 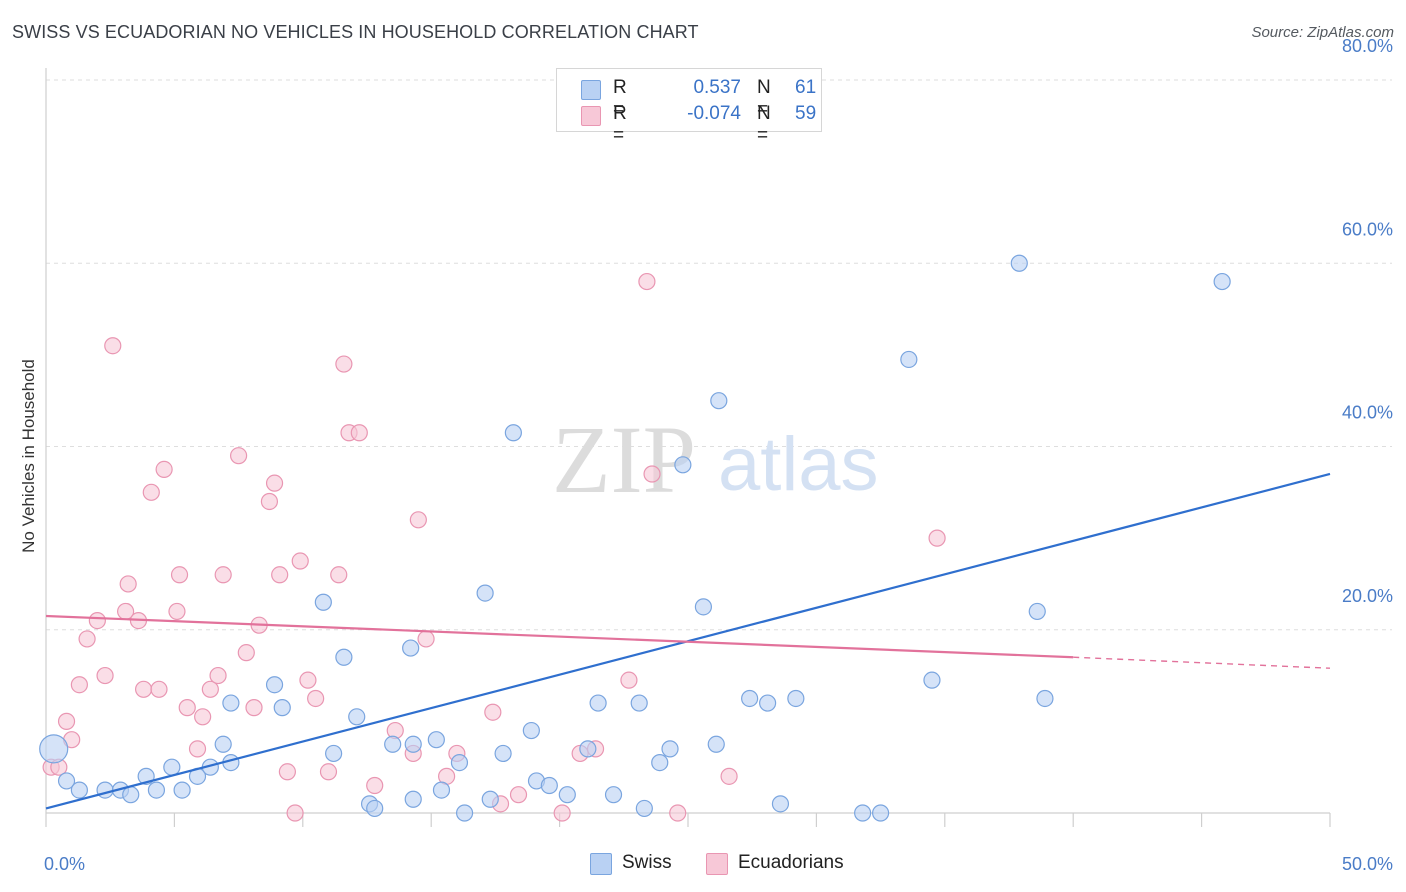 I want to click on ecuadorians-n-value: 59, so click(x=806, y=113).